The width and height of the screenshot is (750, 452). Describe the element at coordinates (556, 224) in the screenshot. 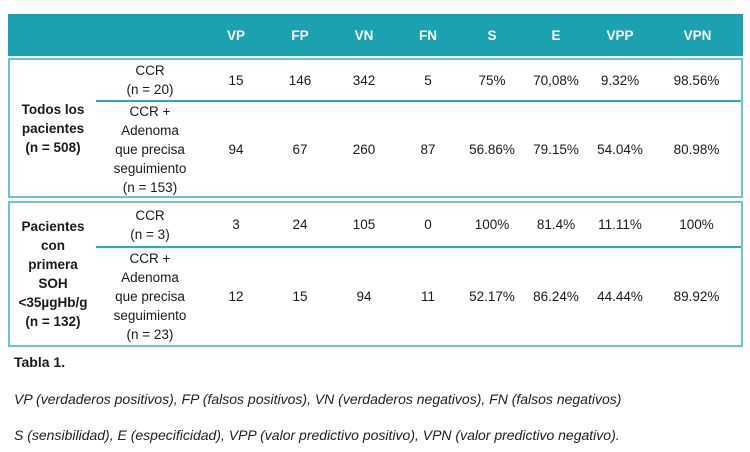

I see `value-cell: 81.4%` at that location.